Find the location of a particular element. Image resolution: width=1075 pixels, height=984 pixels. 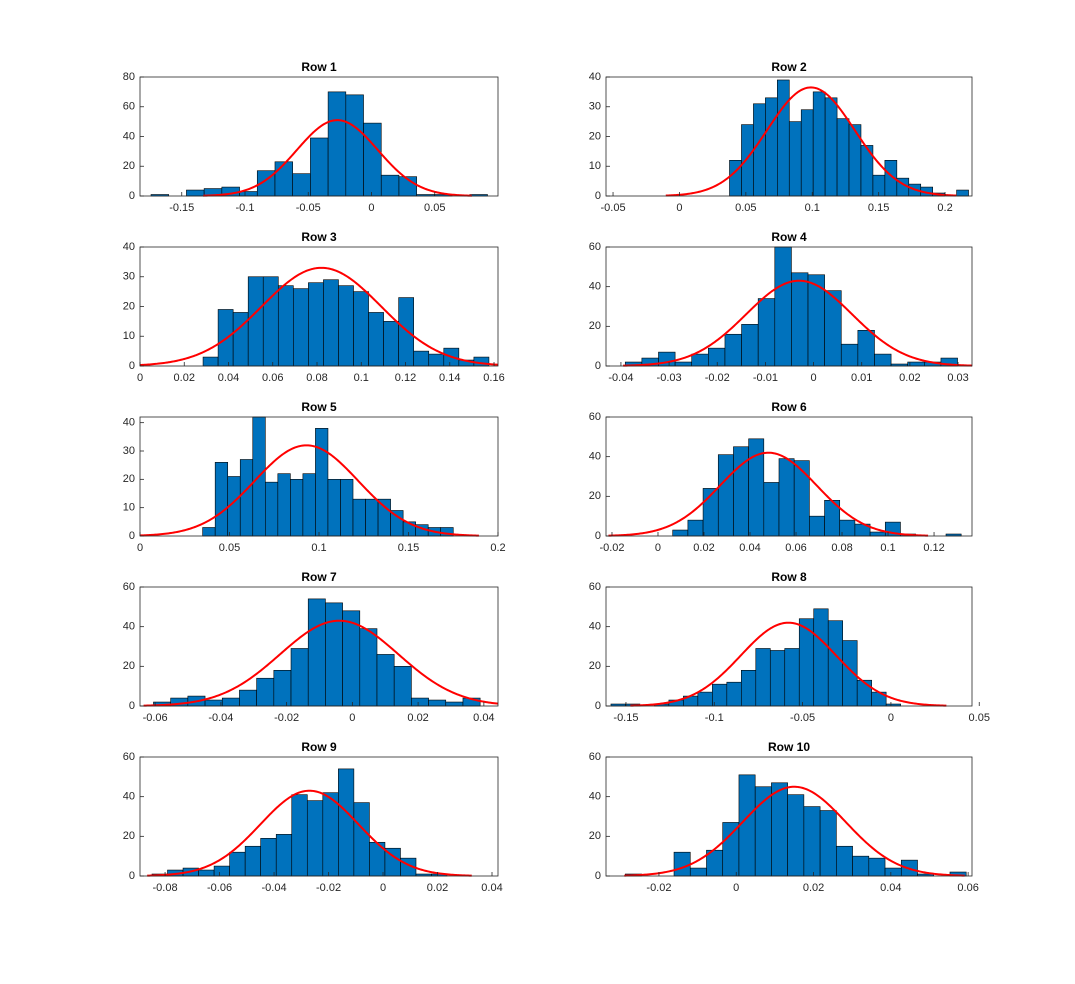

chart-title: Row 5 is located at coordinates (319, 407).